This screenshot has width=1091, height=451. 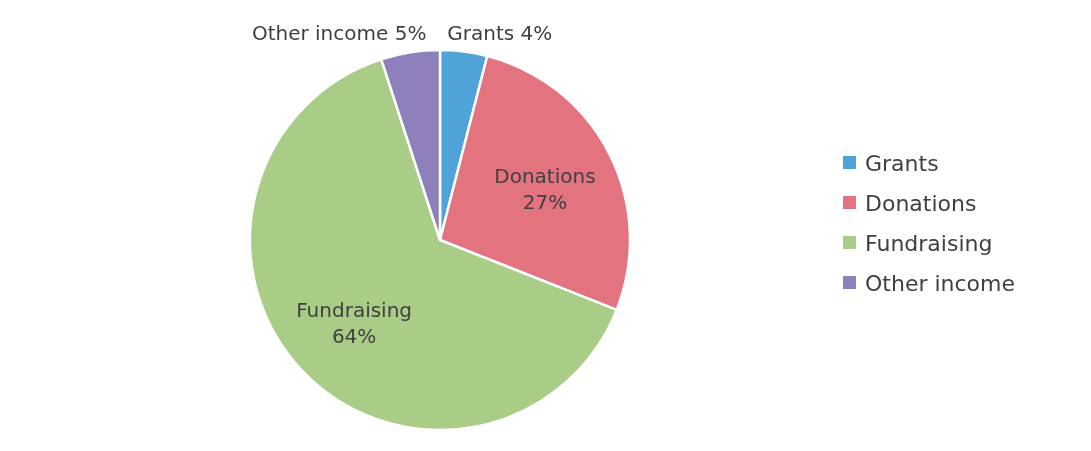 What do you see at coordinates (545, 175) in the screenshot?
I see `slice-label: Donations` at bounding box center [545, 175].